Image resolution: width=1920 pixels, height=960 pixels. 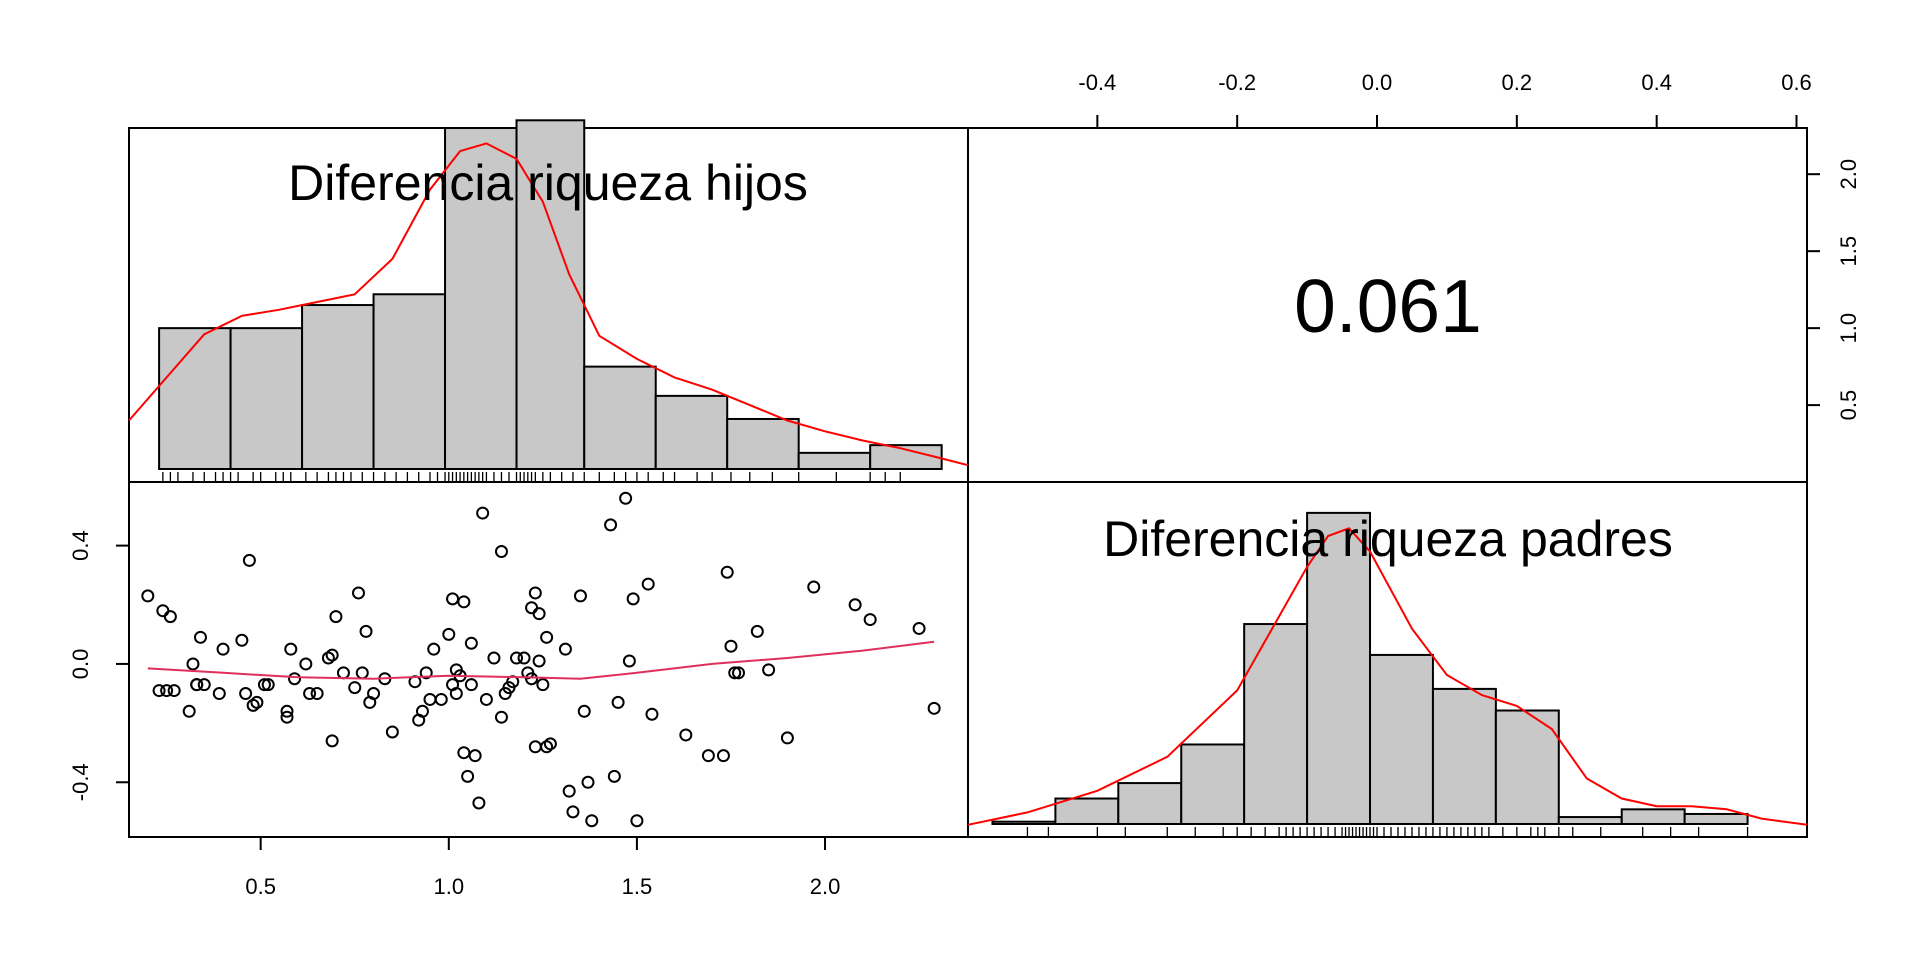 I want to click on top-axis-tick-label: -0.4, so click(x=1097, y=82).